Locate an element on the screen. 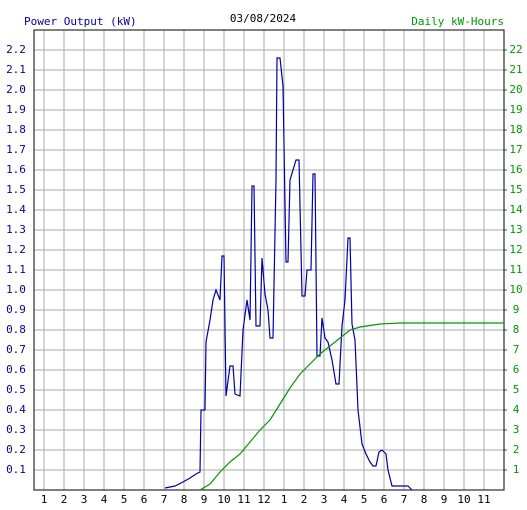  y2-tick-label: 3 is located at coordinates (516, 429).